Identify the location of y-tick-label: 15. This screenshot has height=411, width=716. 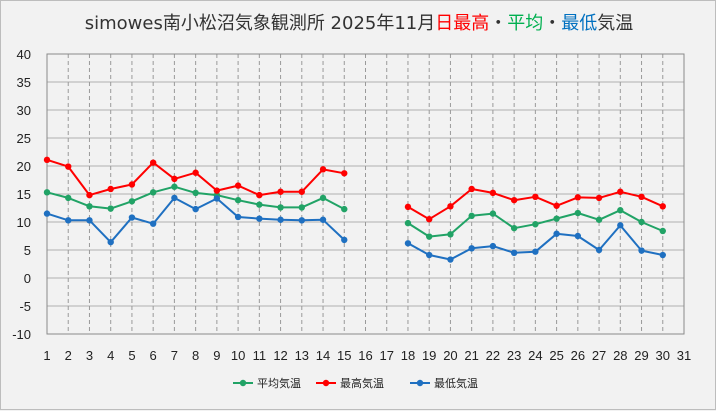
(24, 194).